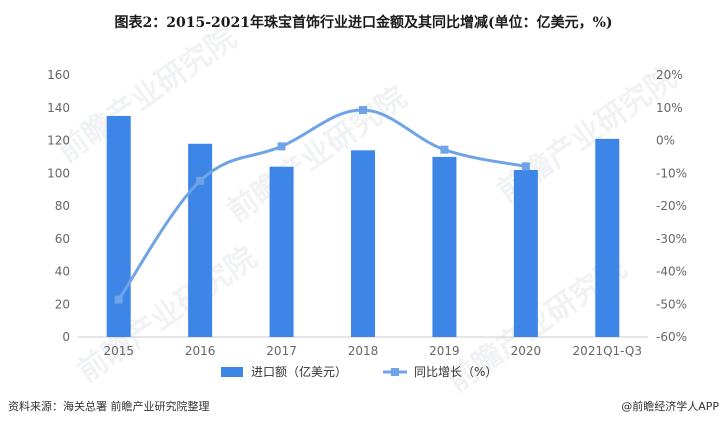 The height and width of the screenshot is (423, 727). I want to click on chart-title: 图表2：2015-2021年珠宝首饰行业进口金额及其同比增减(单位：亿美元，%), so click(363, 23).